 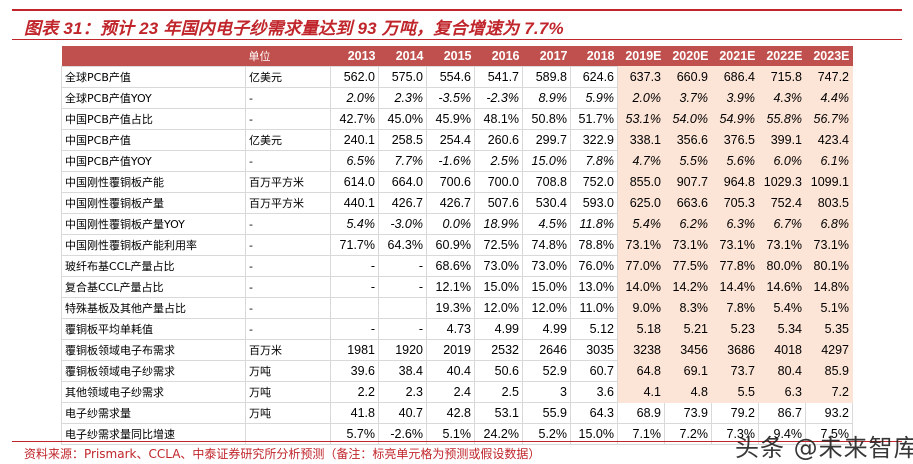 I want to click on value-cell: 589.8, so click(x=546, y=77).